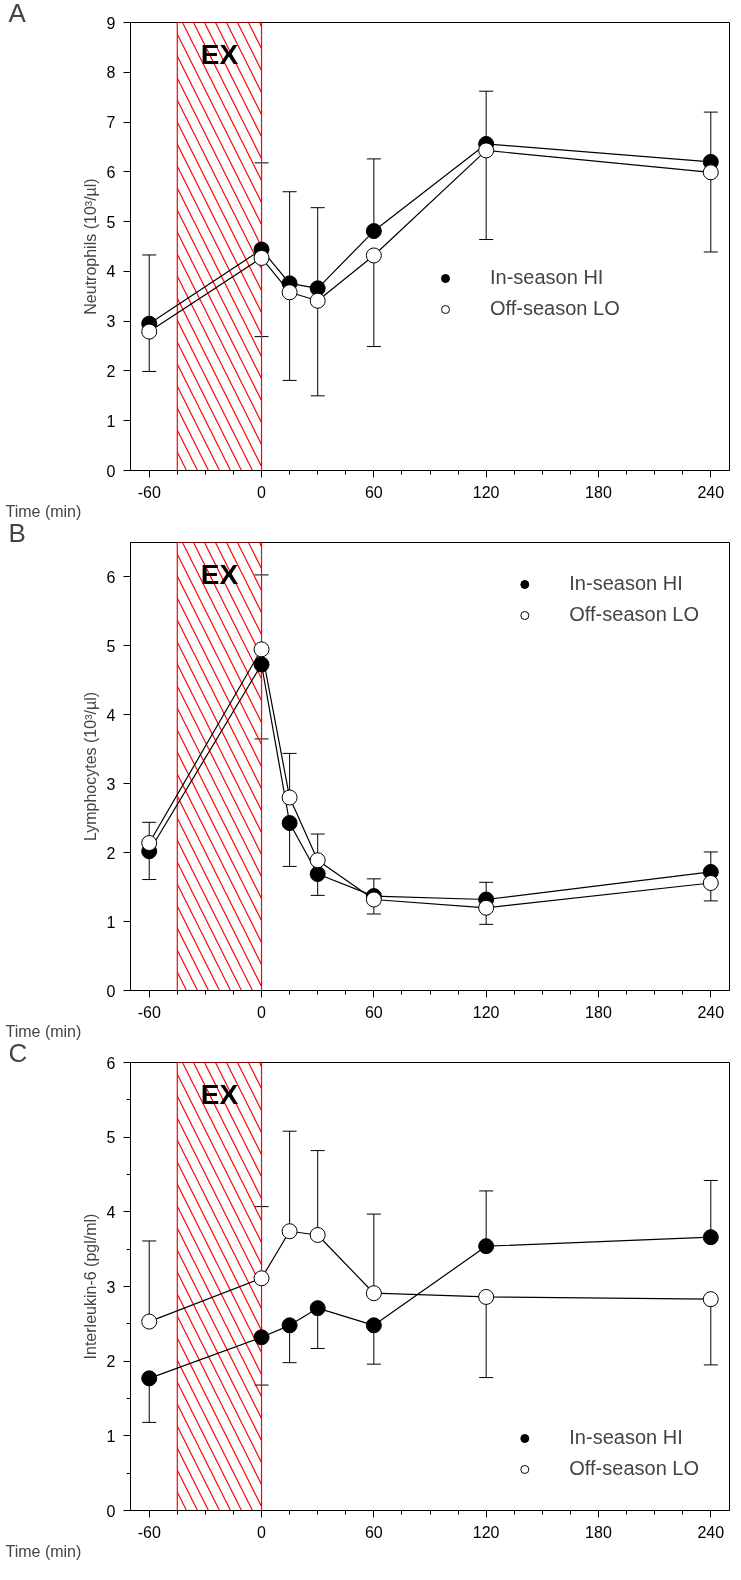 This screenshot has height=1580, width=741. I want to click on y-tick-label: 7, so click(111, 123).